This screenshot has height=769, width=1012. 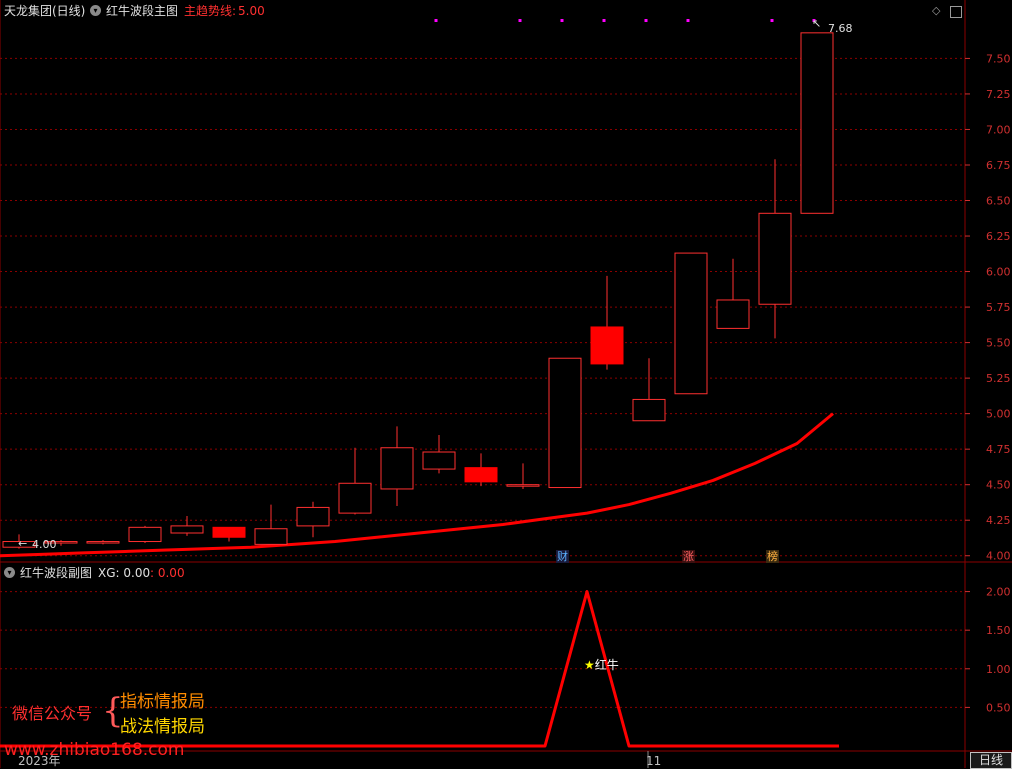 What do you see at coordinates (998, 58) in the screenshot?
I see `price-tick-label: 7.50` at bounding box center [998, 58].